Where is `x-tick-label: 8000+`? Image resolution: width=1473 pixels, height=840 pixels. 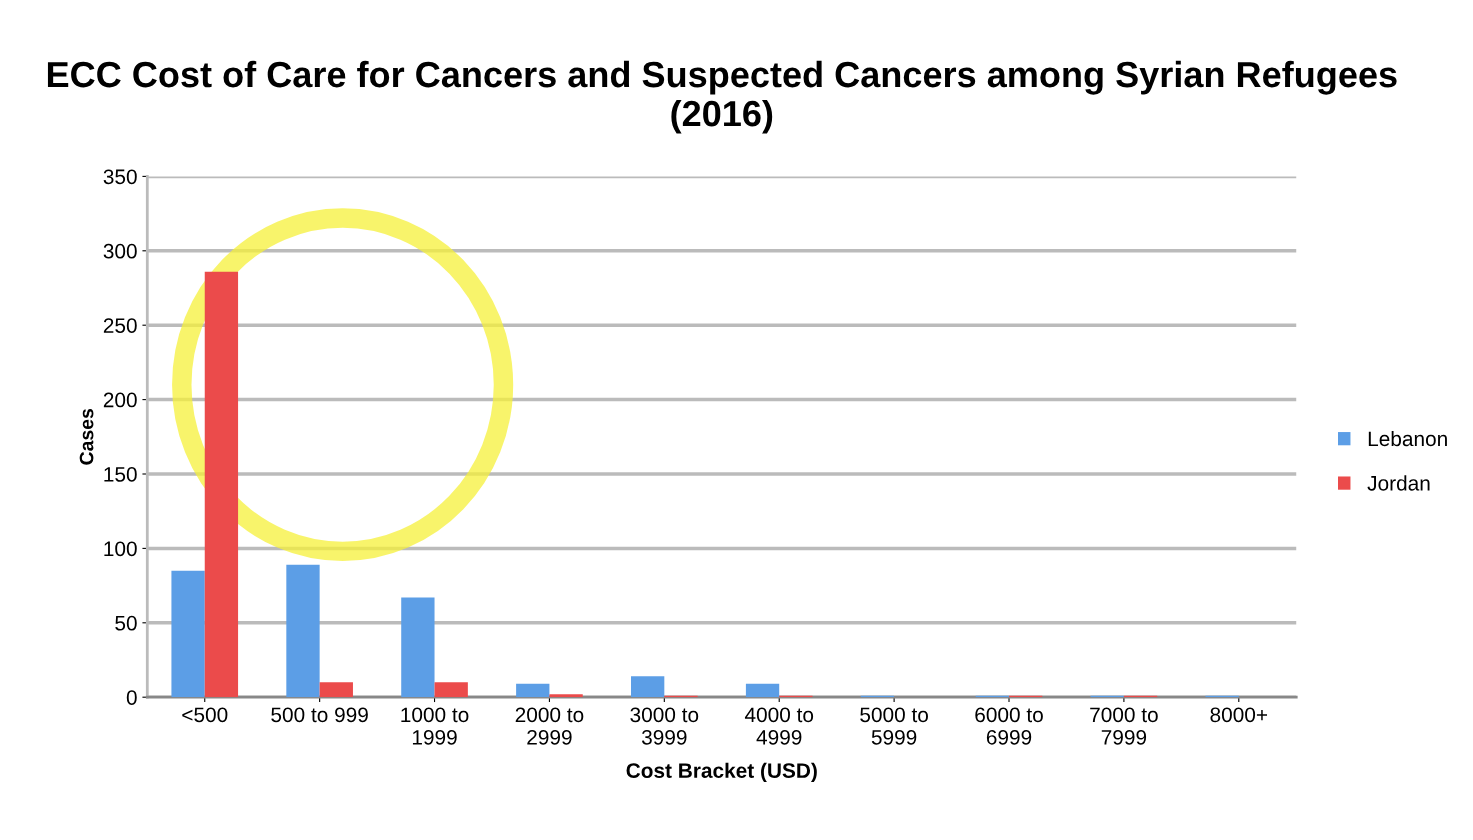
x-tick-label: 8000+ is located at coordinates (1239, 715).